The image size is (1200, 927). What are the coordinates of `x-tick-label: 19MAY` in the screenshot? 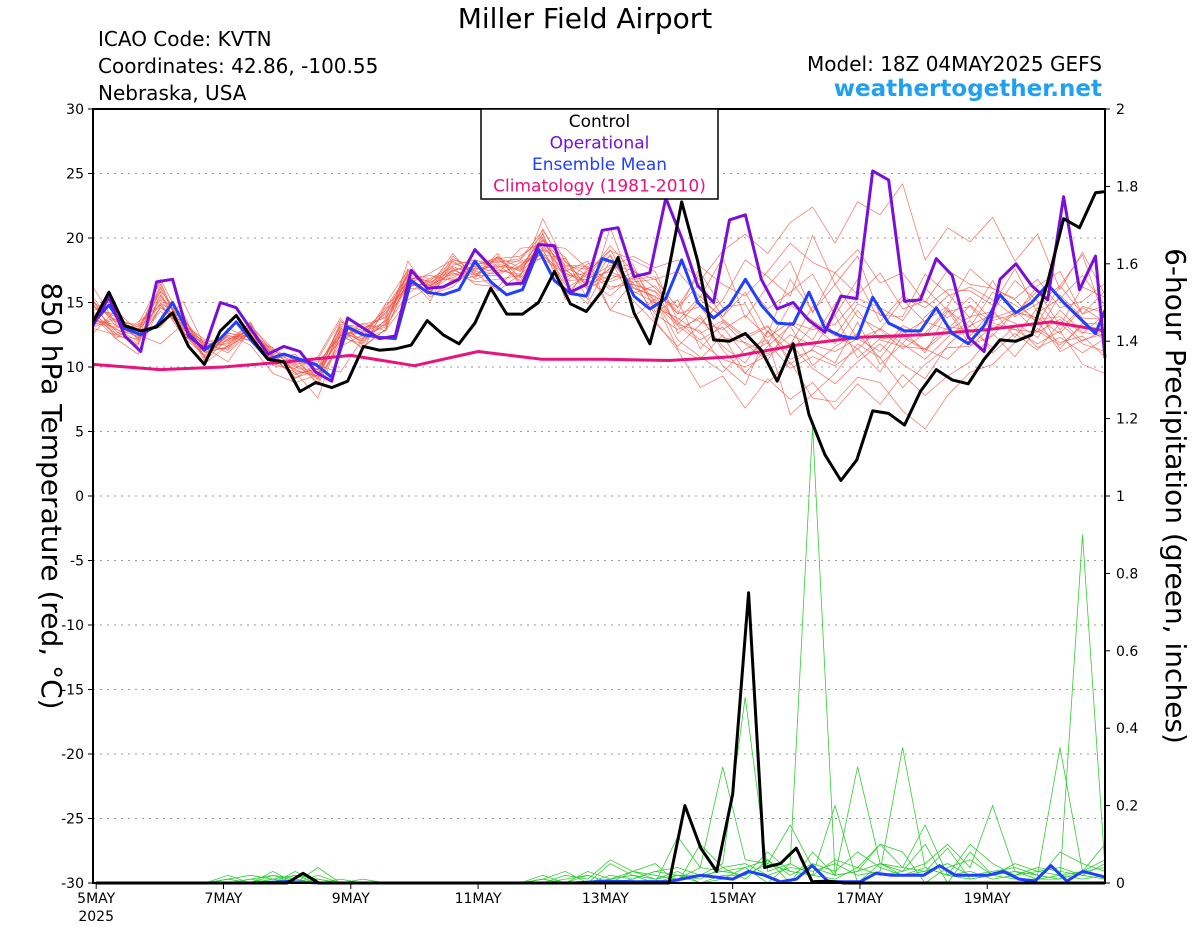 It's located at (987, 899).